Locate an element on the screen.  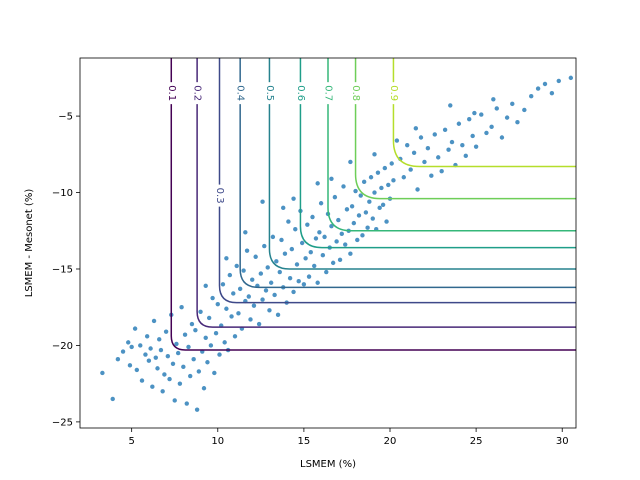
x-tick-label: 5 is located at coordinates (131, 441).